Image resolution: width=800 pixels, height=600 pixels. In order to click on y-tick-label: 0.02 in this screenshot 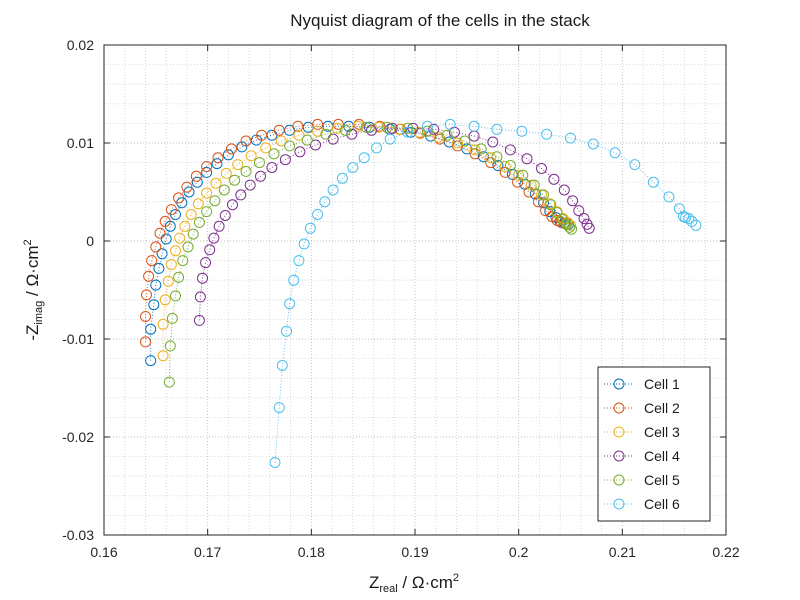, I will do `click(80, 45)`.